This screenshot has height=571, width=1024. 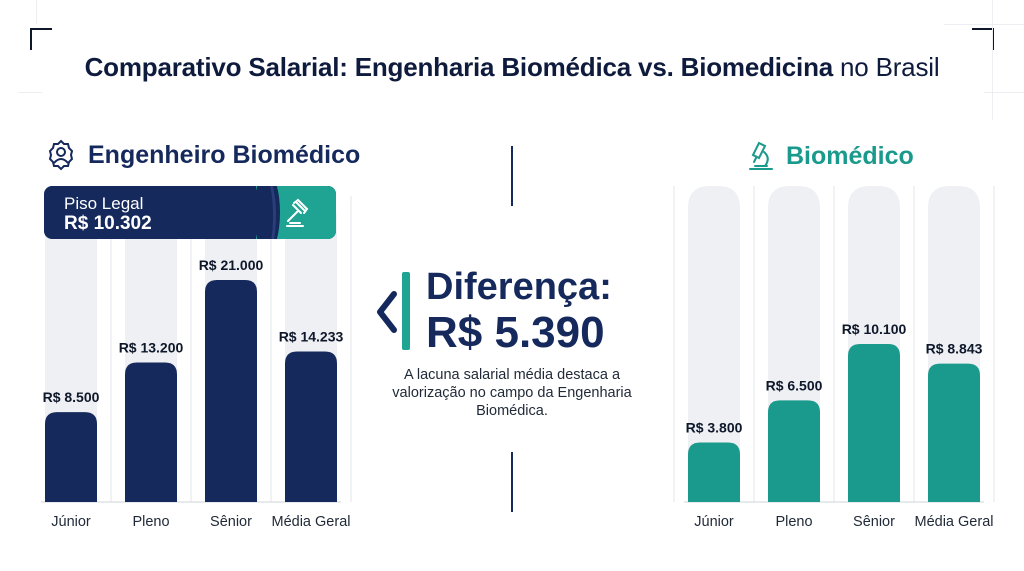 I want to click on microscope-icon, so click(x=761, y=155).